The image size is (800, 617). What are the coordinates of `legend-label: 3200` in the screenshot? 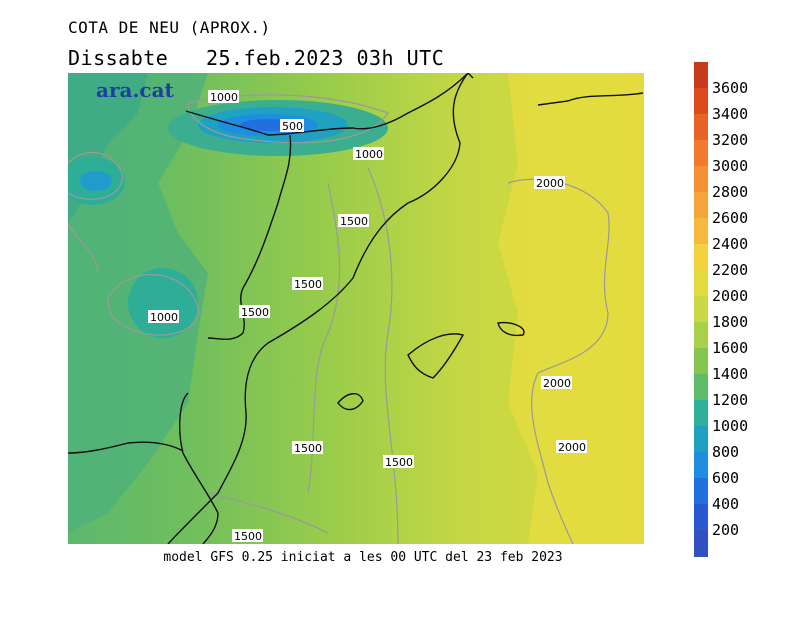 It's located at (730, 140).